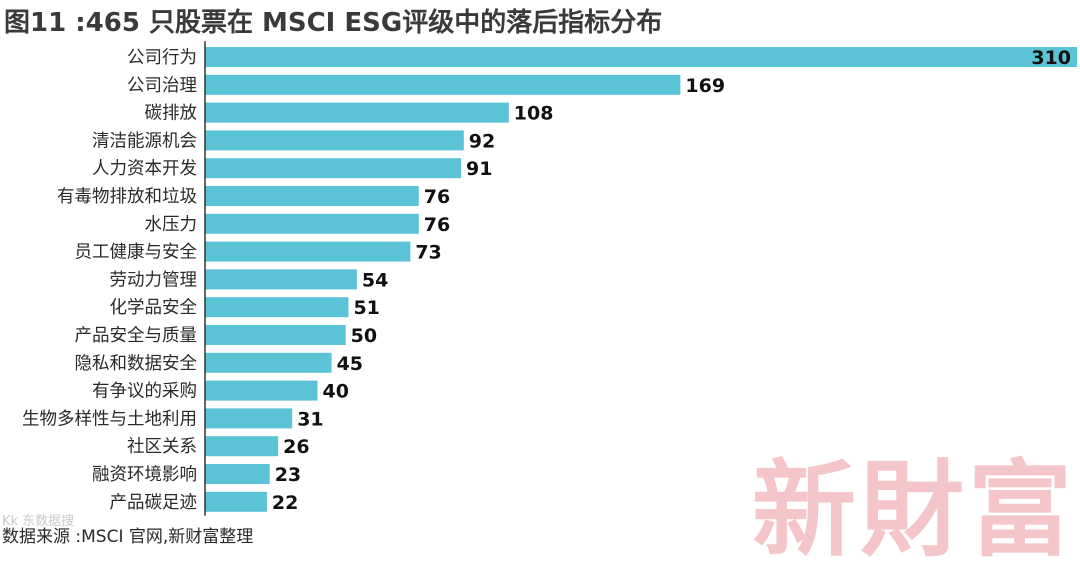 This screenshot has height=576, width=1080. I want to click on chart-title: 图11 :465 只股票在 MSCI ESG评级中的落后指标分布, so click(333, 23).